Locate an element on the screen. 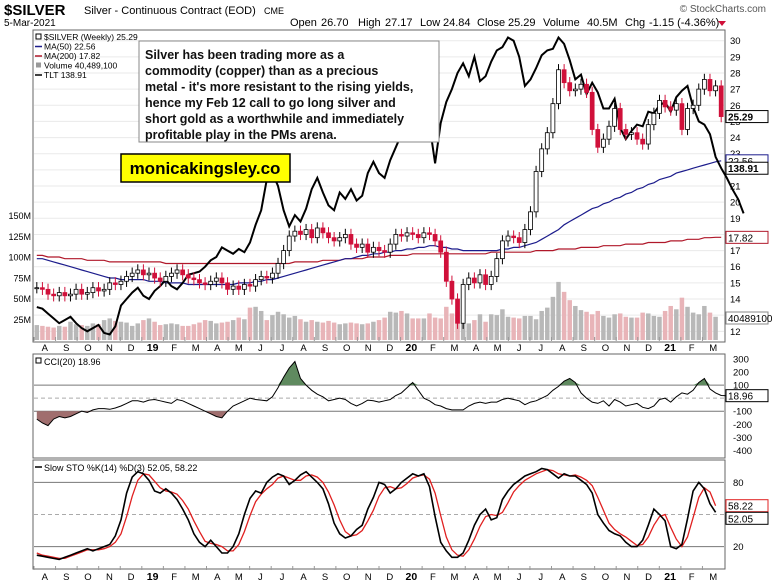 This screenshot has width=772, height=588. y-tick-label: 14 is located at coordinates (735, 300).